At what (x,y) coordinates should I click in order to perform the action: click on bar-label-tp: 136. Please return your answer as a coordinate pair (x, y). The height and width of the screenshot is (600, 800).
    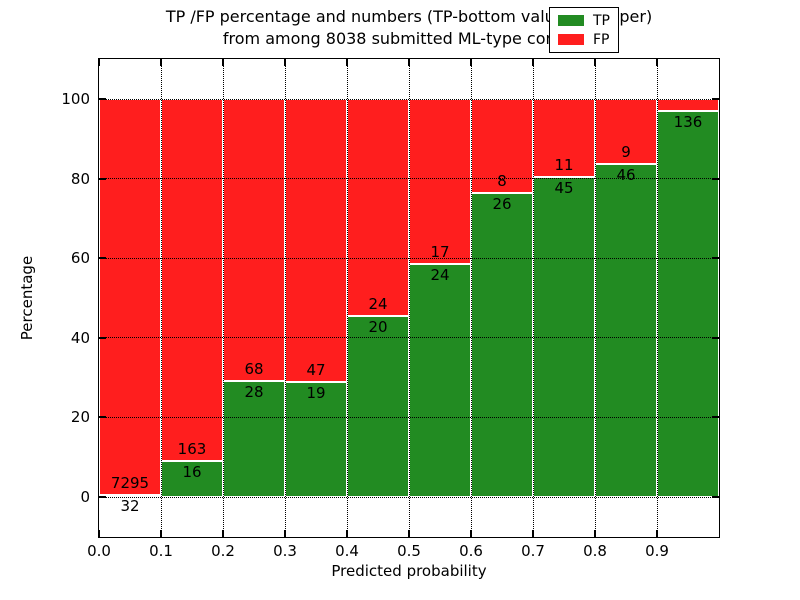
    Looking at the image, I should click on (688, 121).